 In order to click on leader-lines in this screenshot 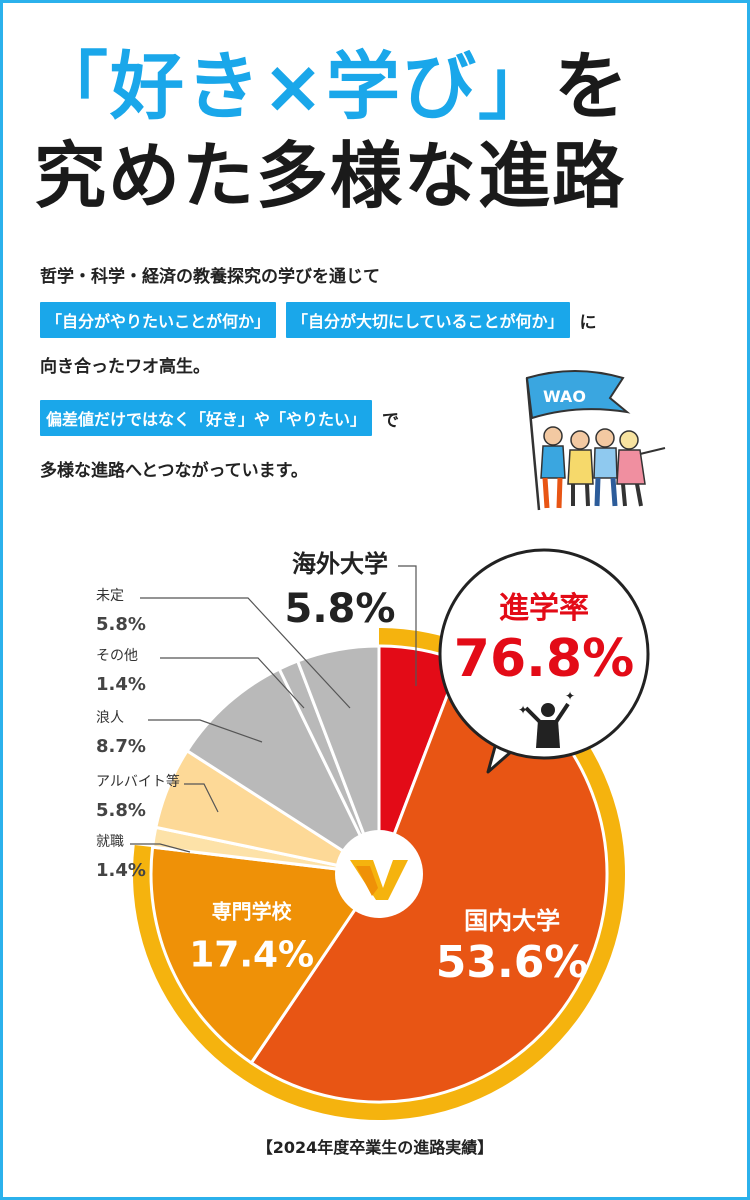, I will do `click(273, 709)`.